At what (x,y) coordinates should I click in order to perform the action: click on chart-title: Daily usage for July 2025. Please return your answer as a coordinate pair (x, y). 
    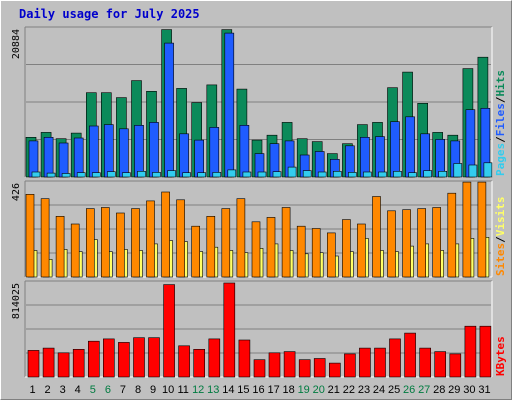
    Looking at the image, I should click on (109, 14).